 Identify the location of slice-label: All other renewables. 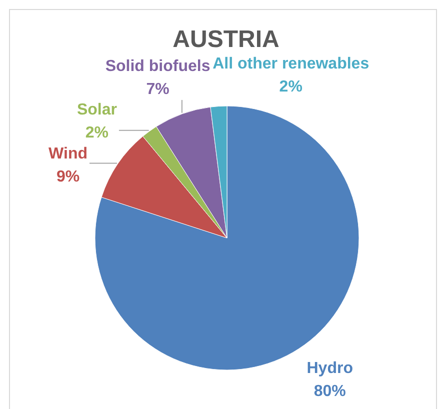
(291, 64).